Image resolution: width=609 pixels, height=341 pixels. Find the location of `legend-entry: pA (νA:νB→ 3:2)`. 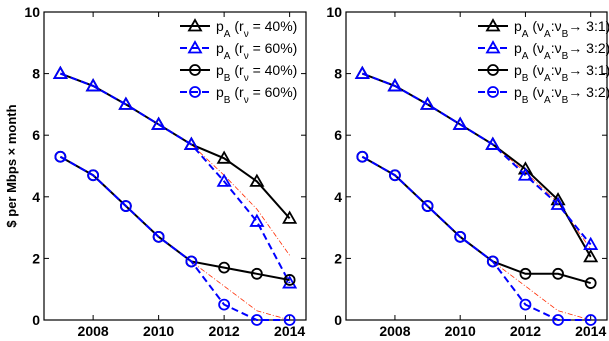

legend-entry: pA (νA:νB→ 3:2) is located at coordinates (543, 51).